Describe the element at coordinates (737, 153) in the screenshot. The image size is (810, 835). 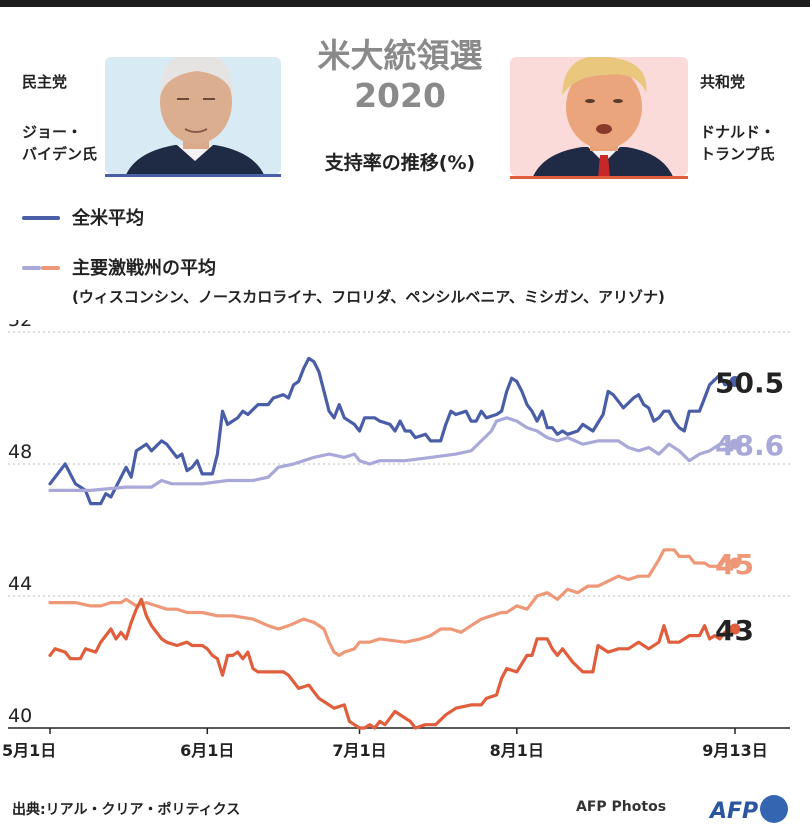
I see `trump-name-line2: トランプ氏` at that location.